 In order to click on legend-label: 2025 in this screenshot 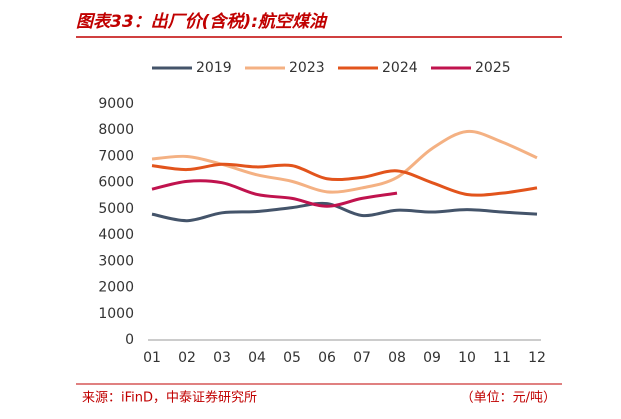, I will do `click(493, 68)`.